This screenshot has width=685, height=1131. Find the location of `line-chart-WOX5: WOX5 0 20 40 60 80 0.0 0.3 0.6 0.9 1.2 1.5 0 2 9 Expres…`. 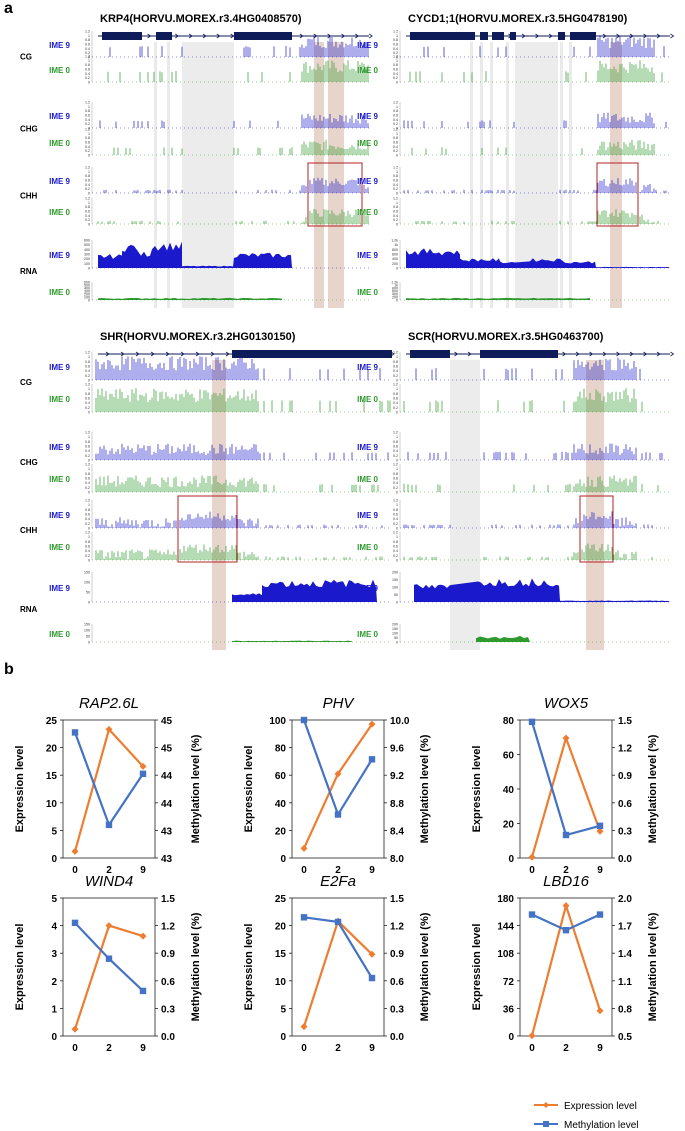

line-chart-WOX5: WOX5 0 20 40 60 80 0.0 0.3 0.6 0.9 1.2 1.5 0 2 9 Expres… is located at coordinates (565, 785).